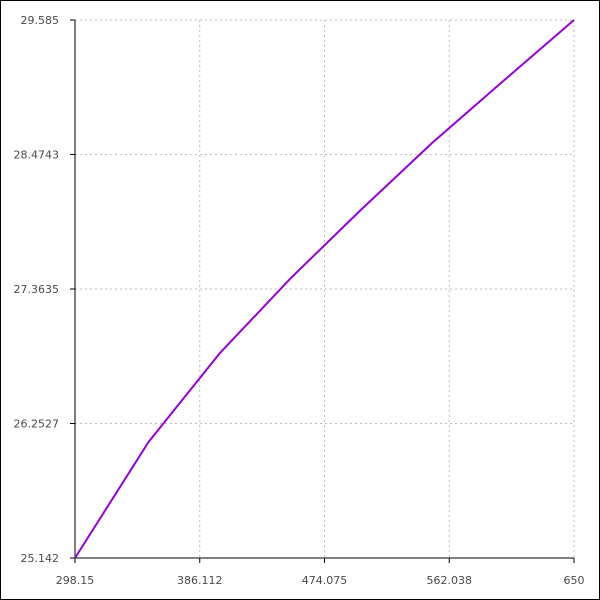 The image size is (600, 600). What do you see at coordinates (200, 580) in the screenshot?
I see `x-tick-label: 386.112` at bounding box center [200, 580].